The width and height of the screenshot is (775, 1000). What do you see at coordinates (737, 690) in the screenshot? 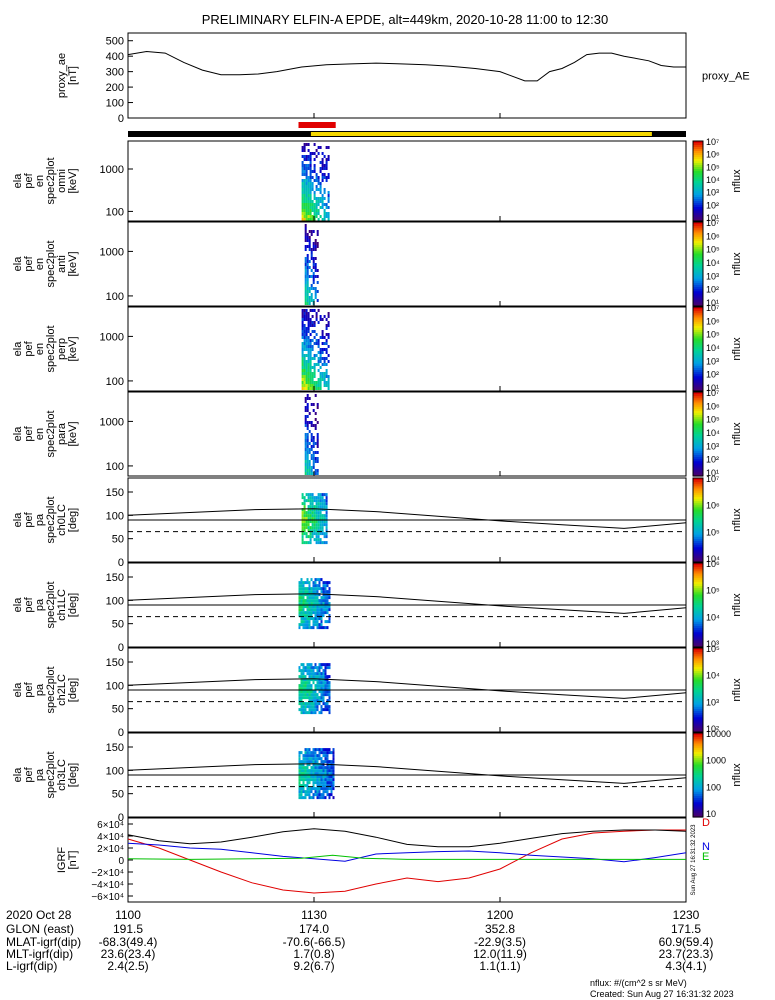
I see `colorbar-label: nflux` at bounding box center [737, 690].